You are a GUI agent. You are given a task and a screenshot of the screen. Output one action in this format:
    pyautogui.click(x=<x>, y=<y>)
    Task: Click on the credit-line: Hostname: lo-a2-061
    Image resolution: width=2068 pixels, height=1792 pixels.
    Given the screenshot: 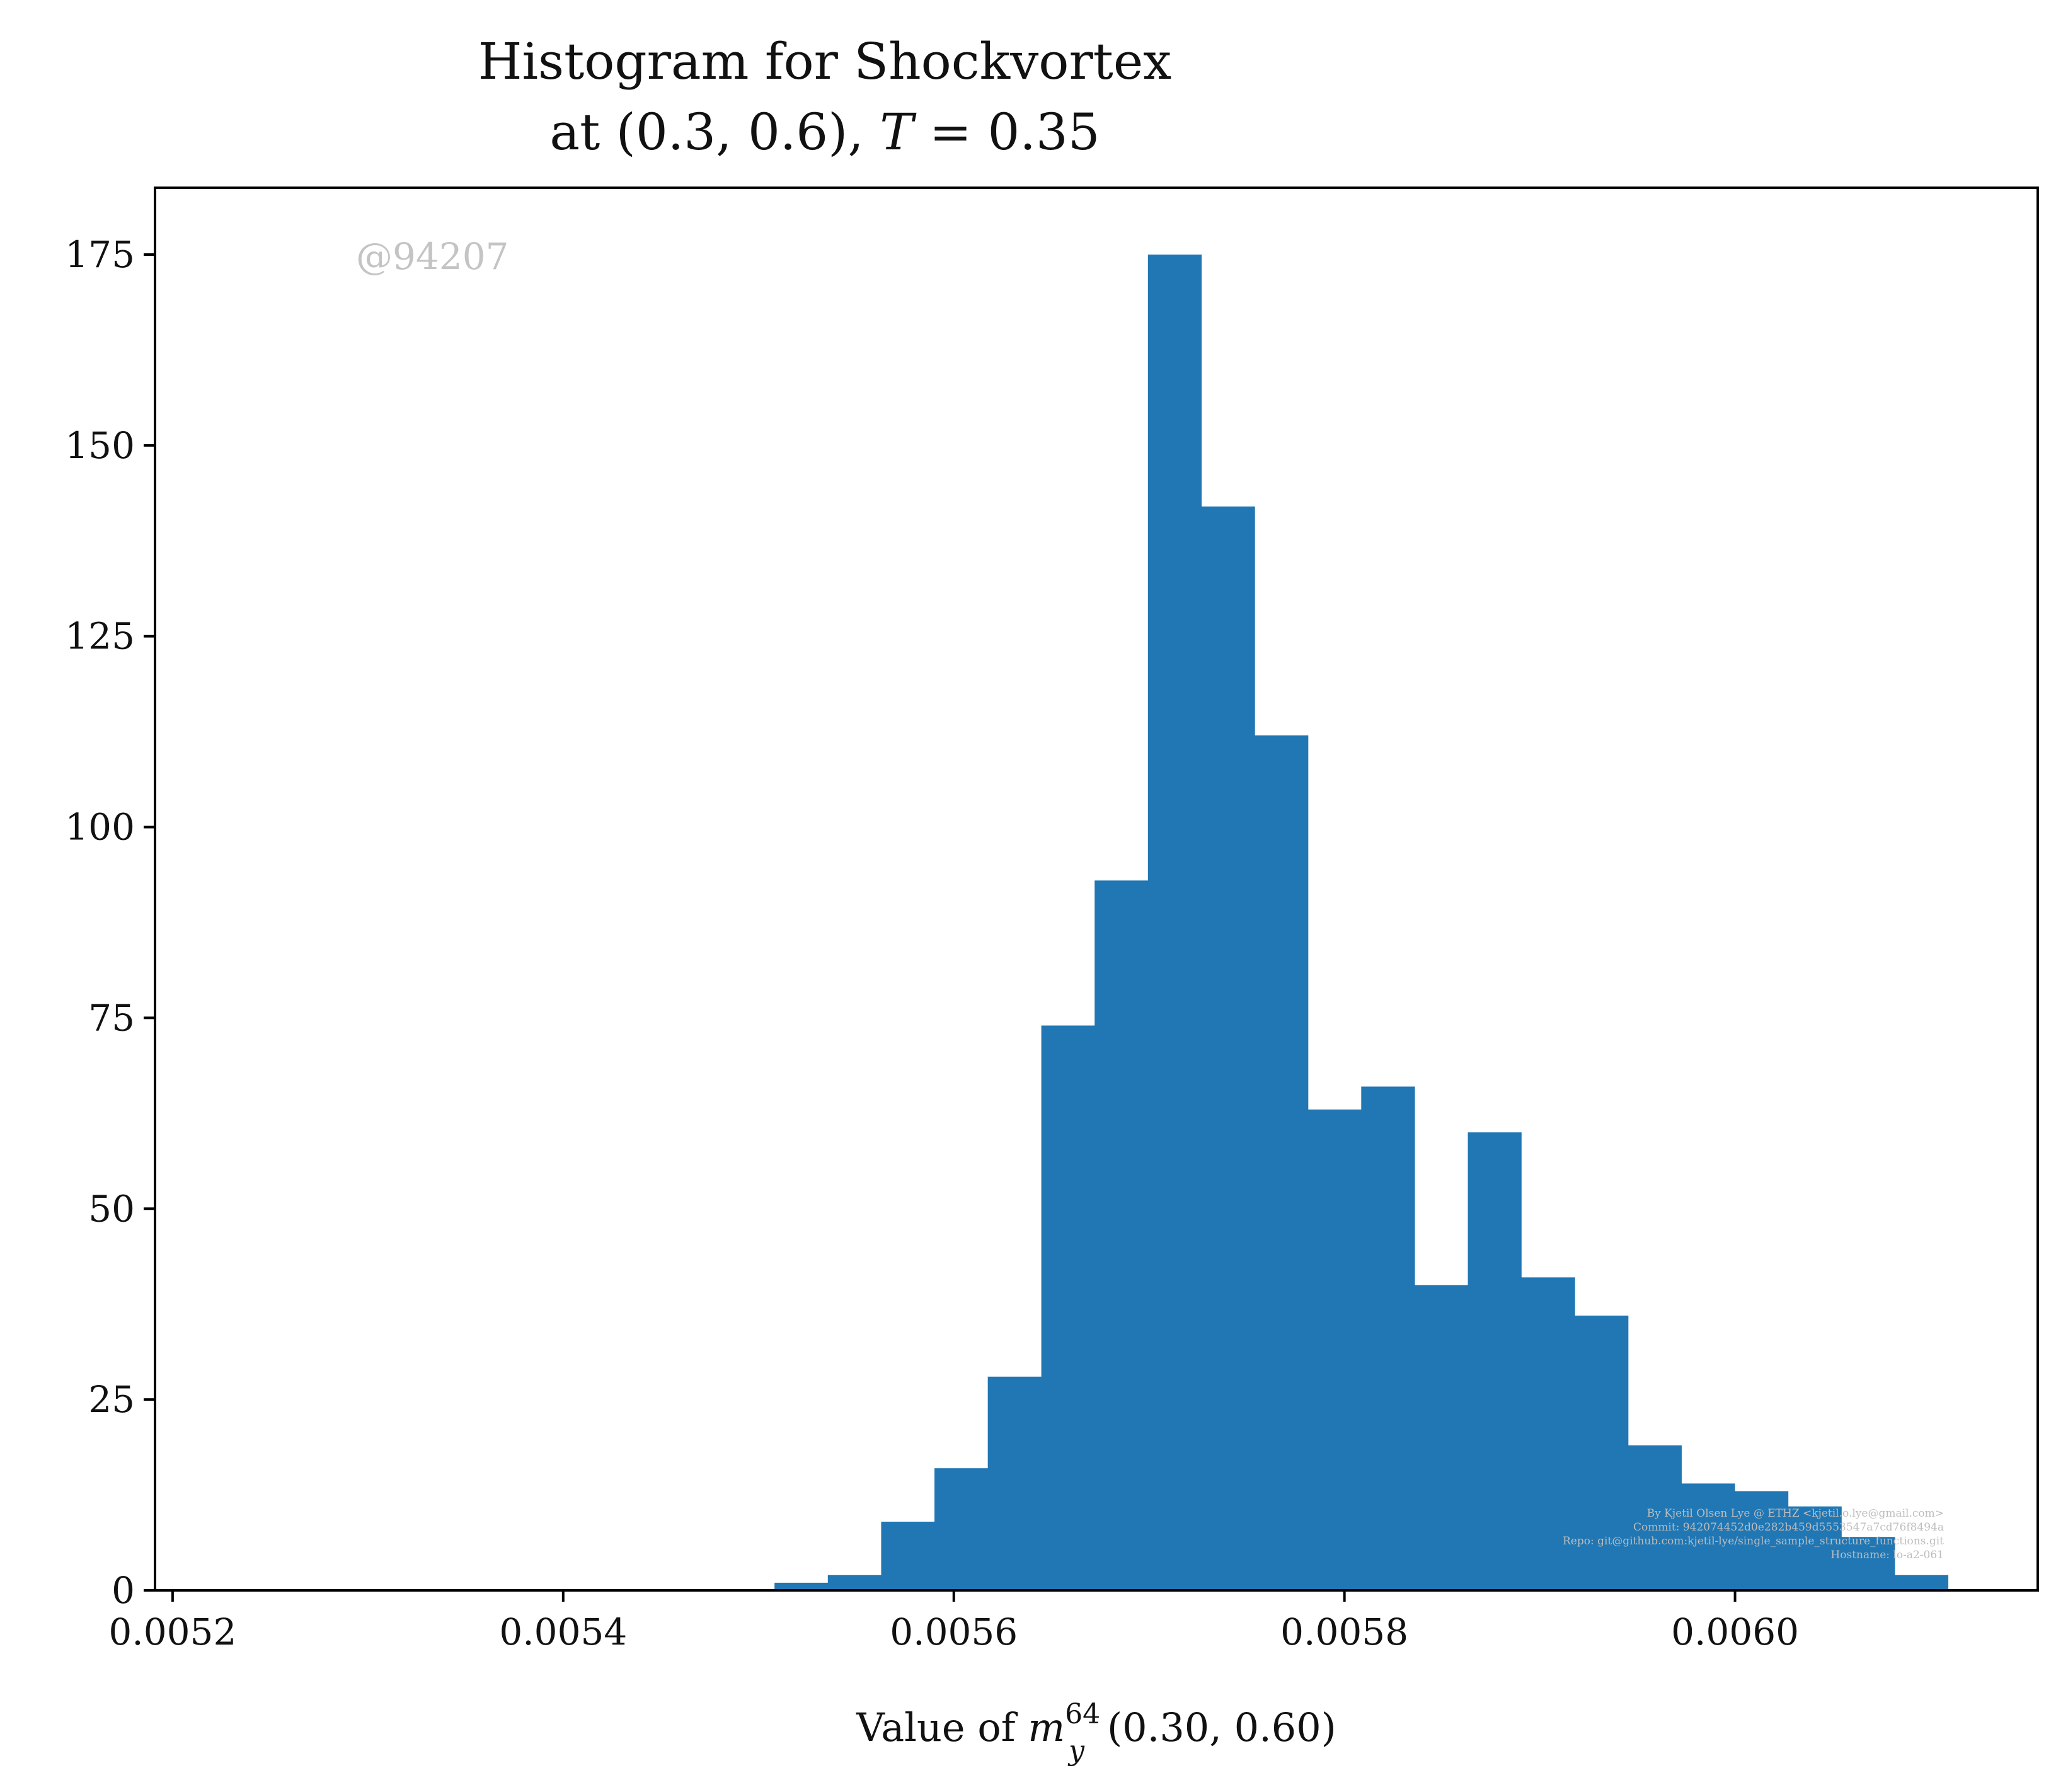 What is the action you would take?
    pyautogui.click(x=1887, y=1555)
    